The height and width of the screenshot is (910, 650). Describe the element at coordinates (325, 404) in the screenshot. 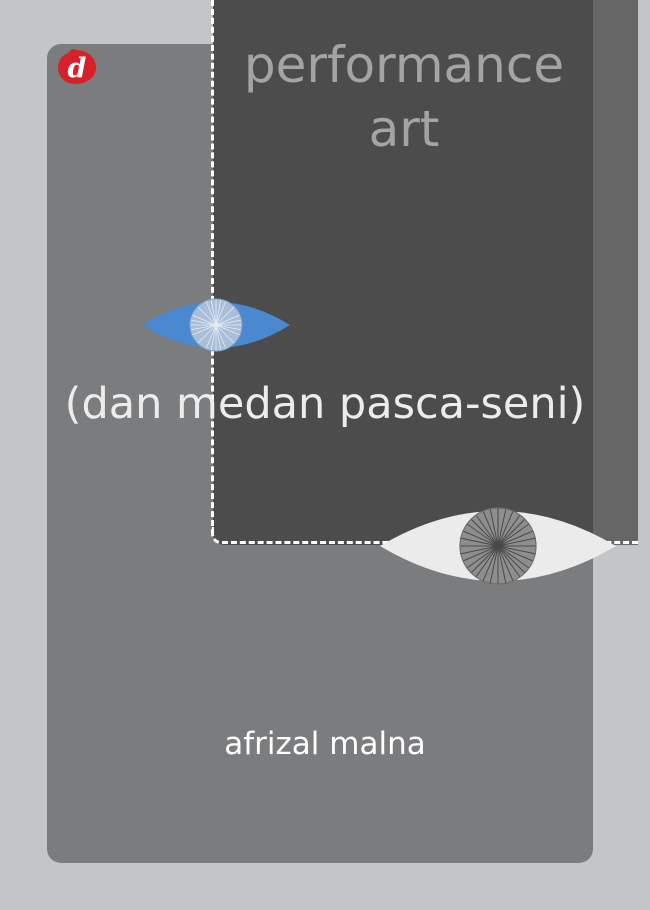

I see `subtitle: (dan medan pasca-seni)` at that location.